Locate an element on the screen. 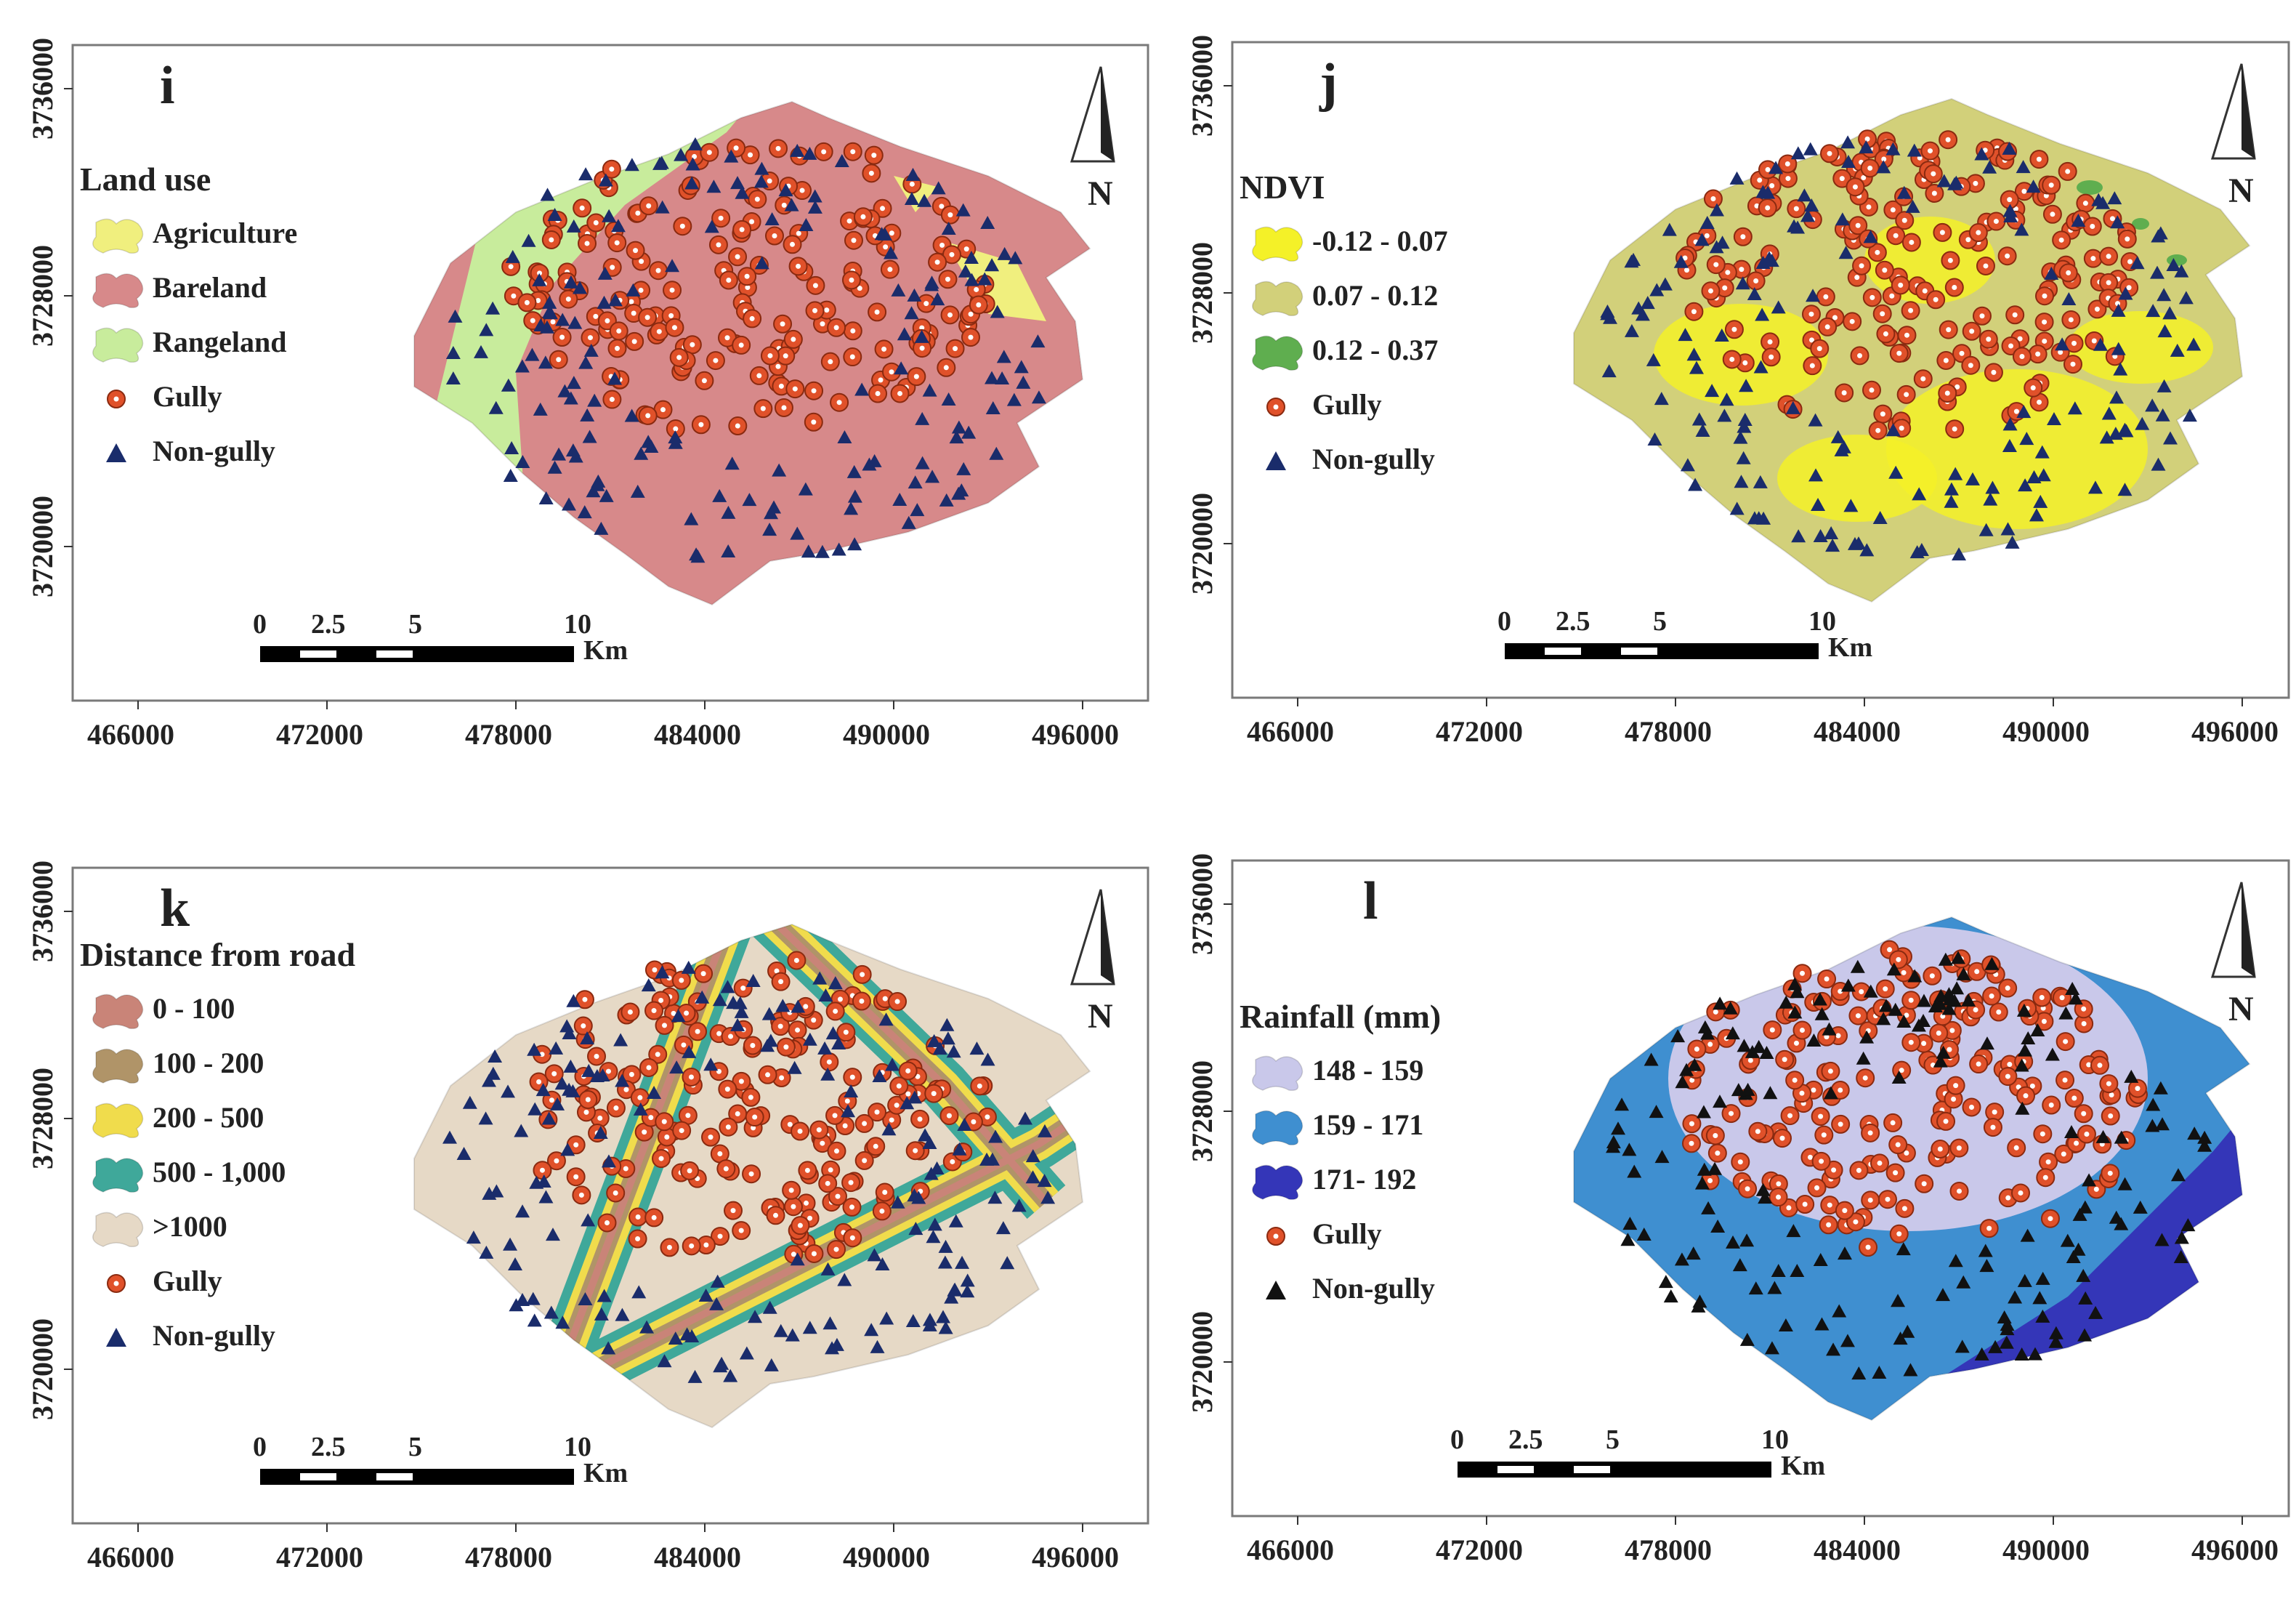 This screenshot has width=2296, height=1604. north-arrow-icon is located at coordinates (2248, 929).